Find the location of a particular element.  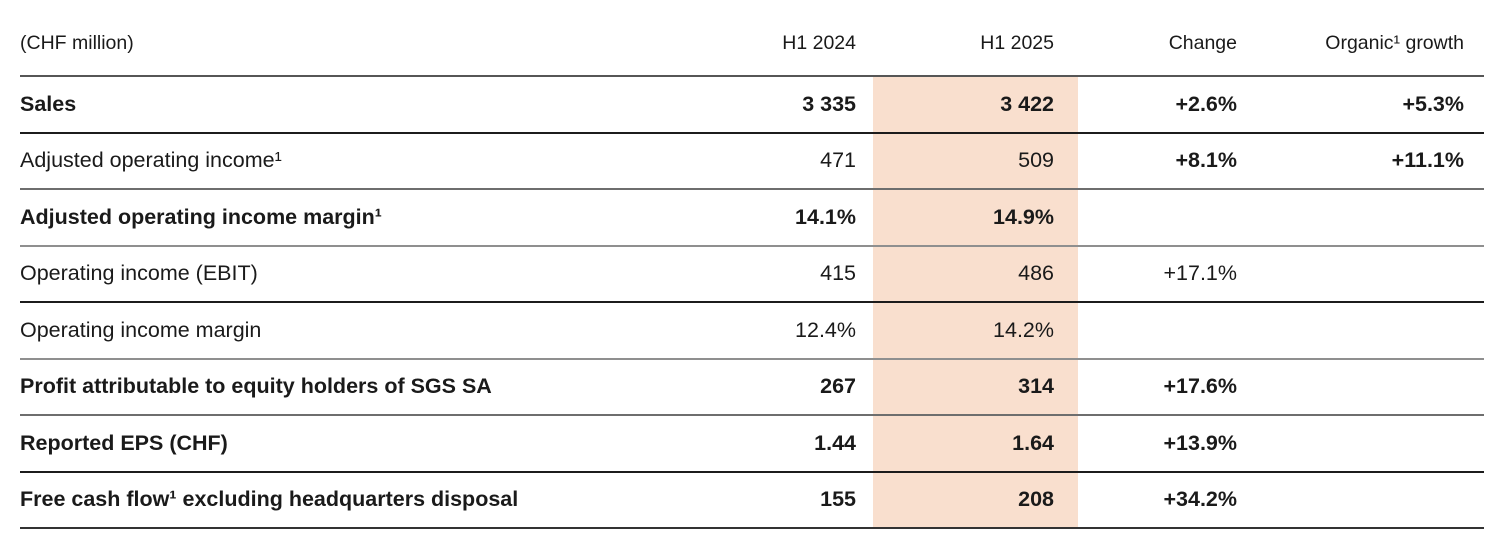

value-change: +34.2% is located at coordinates (1200, 499).